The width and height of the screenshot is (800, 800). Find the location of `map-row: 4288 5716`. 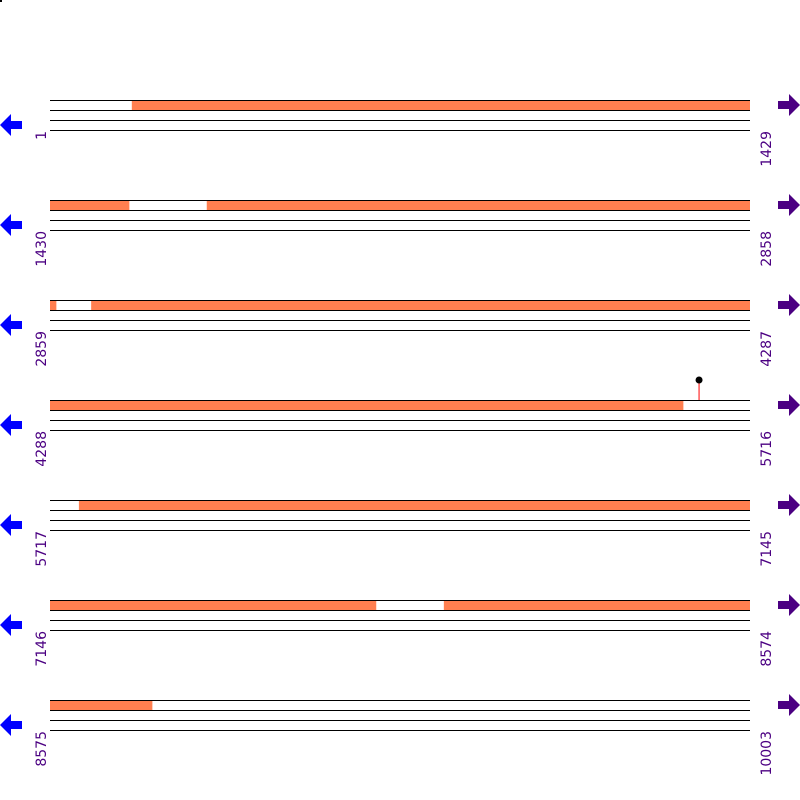

map-row: 4288 5716 is located at coordinates (400, 421).